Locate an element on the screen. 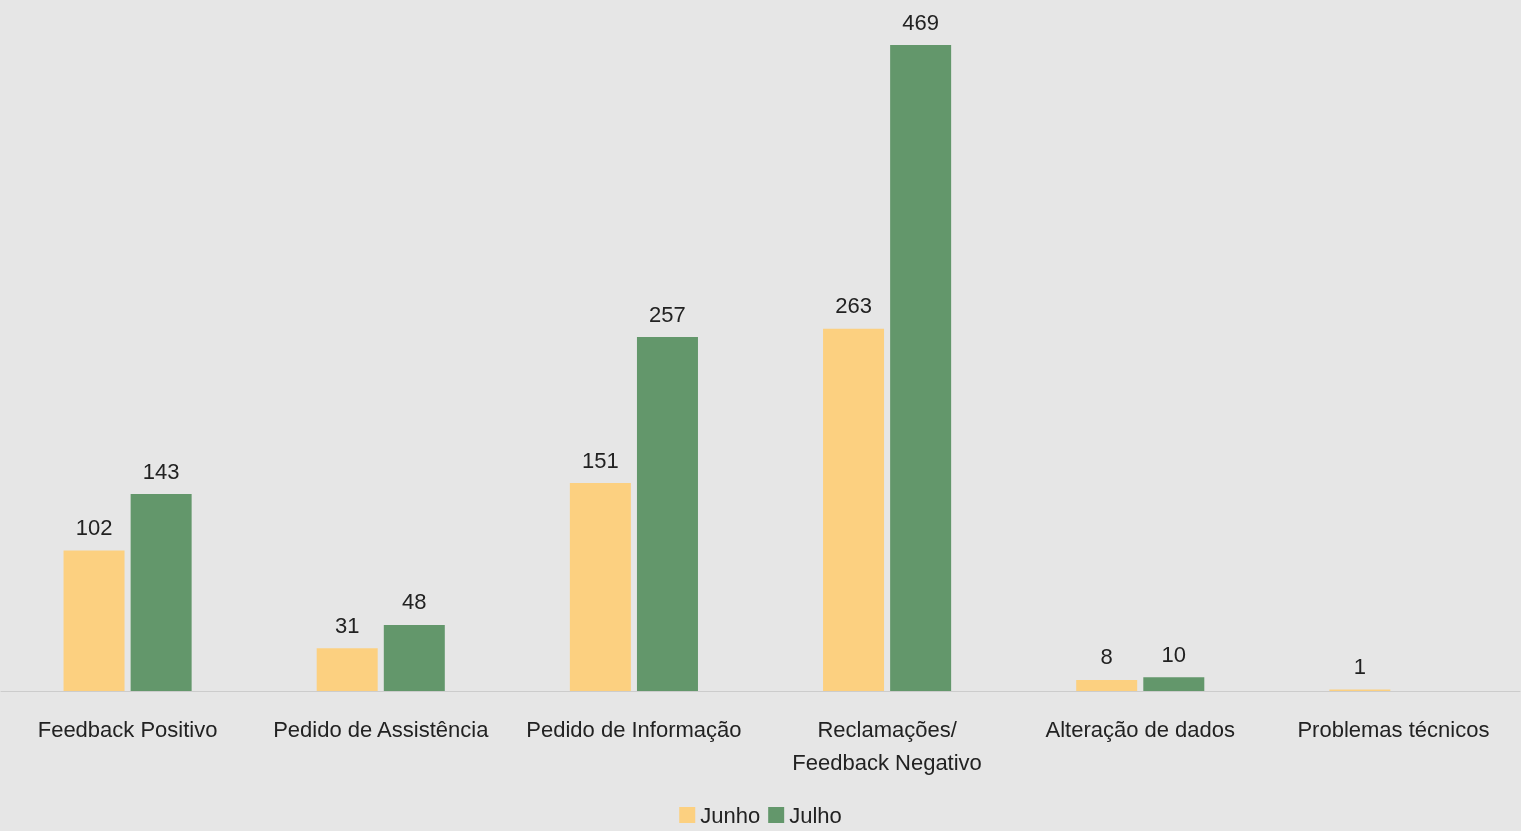 The width and height of the screenshot is (1521, 831). data-label: 102 is located at coordinates (94, 528).